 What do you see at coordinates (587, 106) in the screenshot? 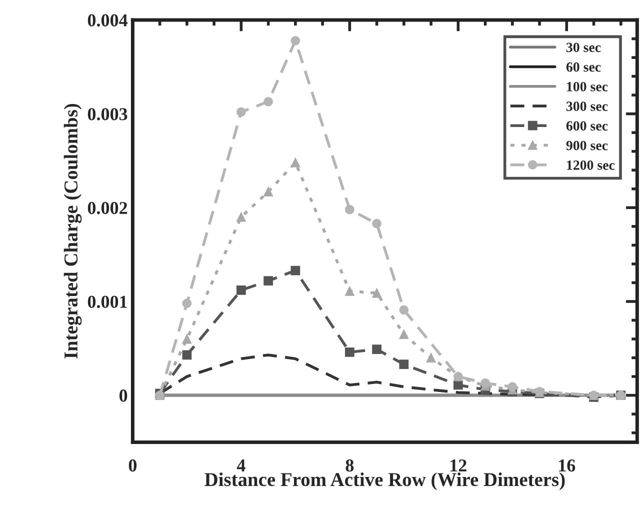
I see `legend-label: 300 sec` at bounding box center [587, 106].